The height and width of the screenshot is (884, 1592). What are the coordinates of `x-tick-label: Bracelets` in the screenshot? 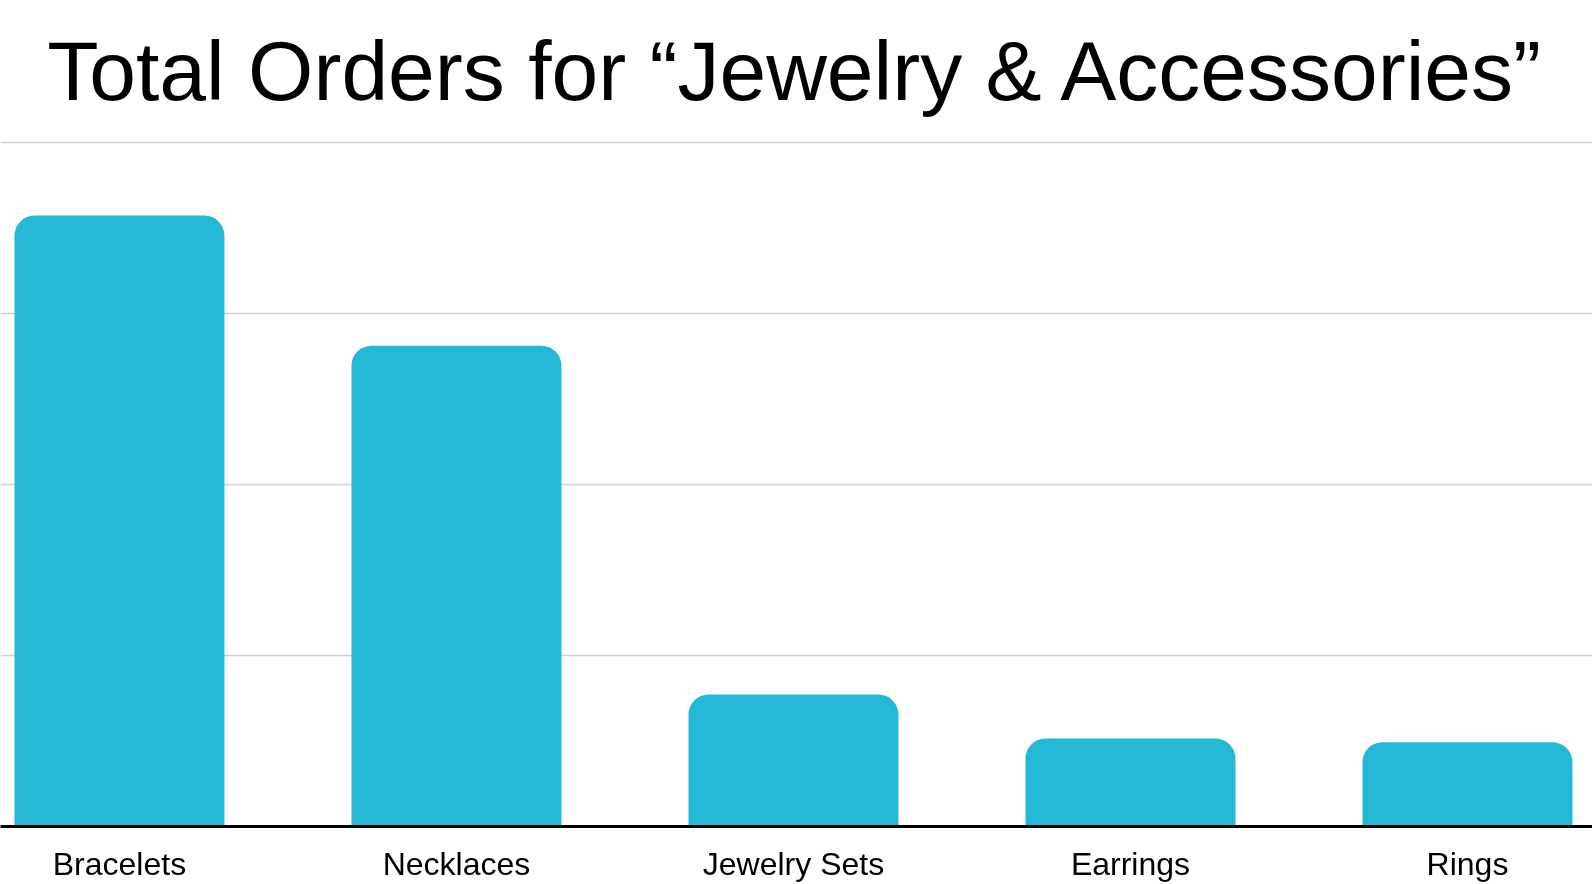 It's located at (119, 863).